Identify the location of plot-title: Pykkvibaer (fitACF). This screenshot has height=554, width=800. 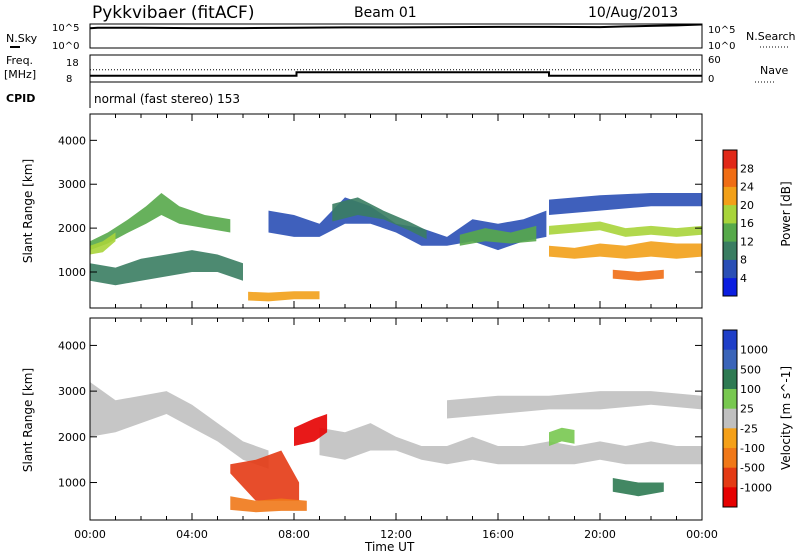
(173, 13).